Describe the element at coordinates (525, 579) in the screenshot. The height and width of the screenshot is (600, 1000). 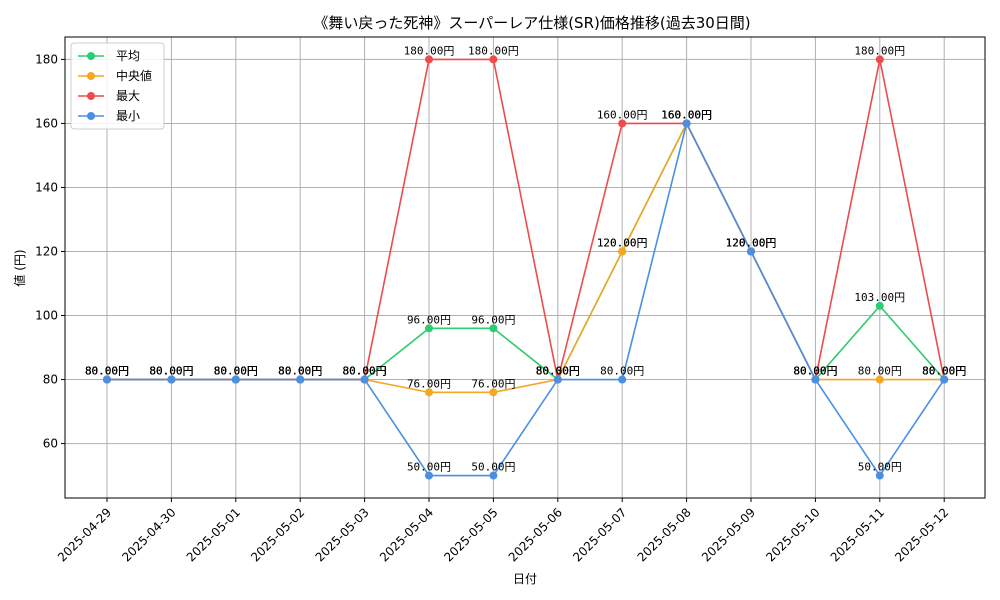
I see `x-axis-label: 日付` at that location.